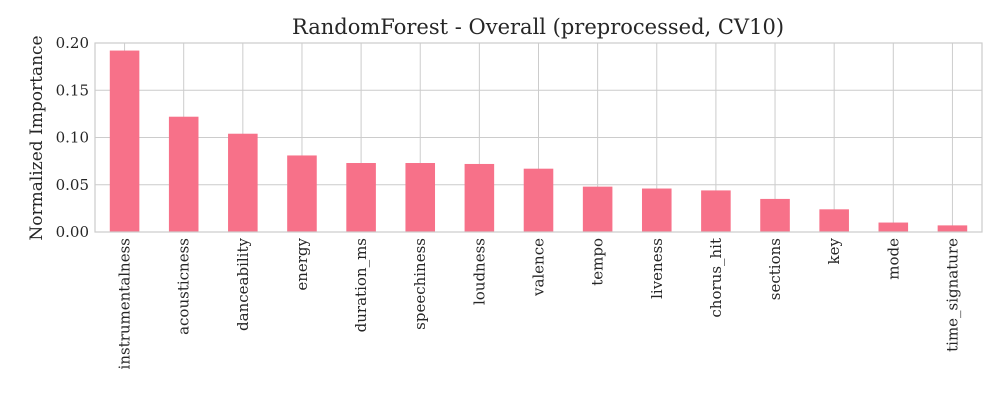 Image resolution: width=1000 pixels, height=400 pixels. Describe the element at coordinates (952, 228) in the screenshot. I see `bar-time-signature` at that location.